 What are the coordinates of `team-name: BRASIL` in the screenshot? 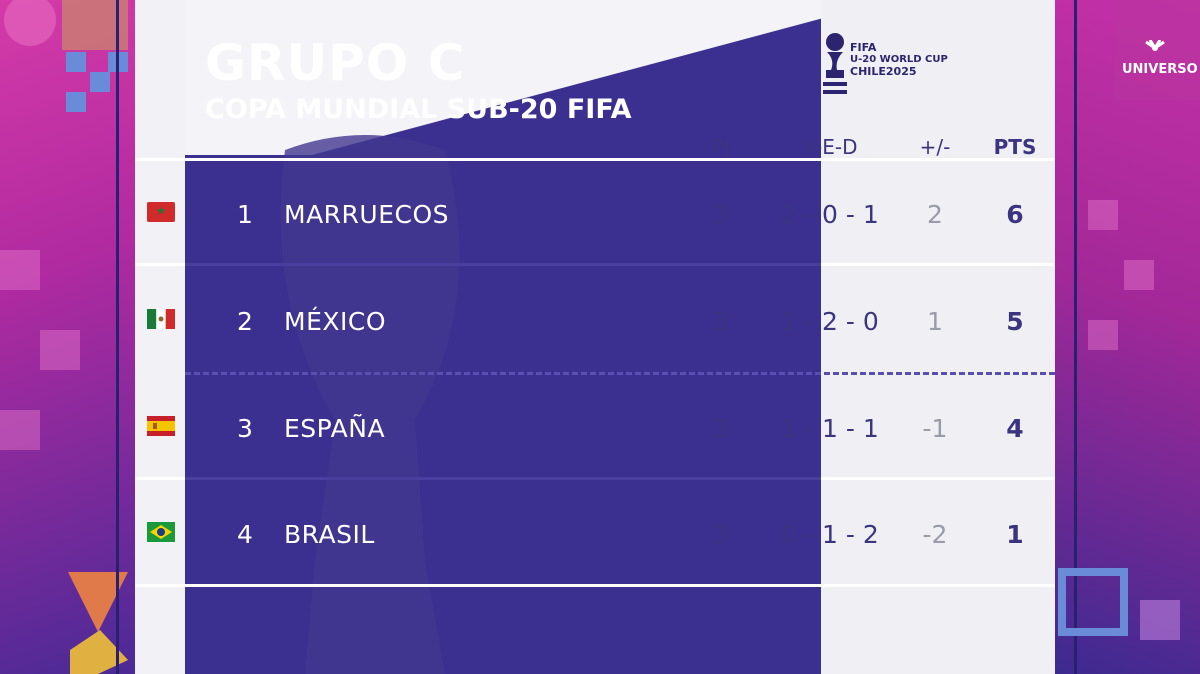 It's located at (329, 534).